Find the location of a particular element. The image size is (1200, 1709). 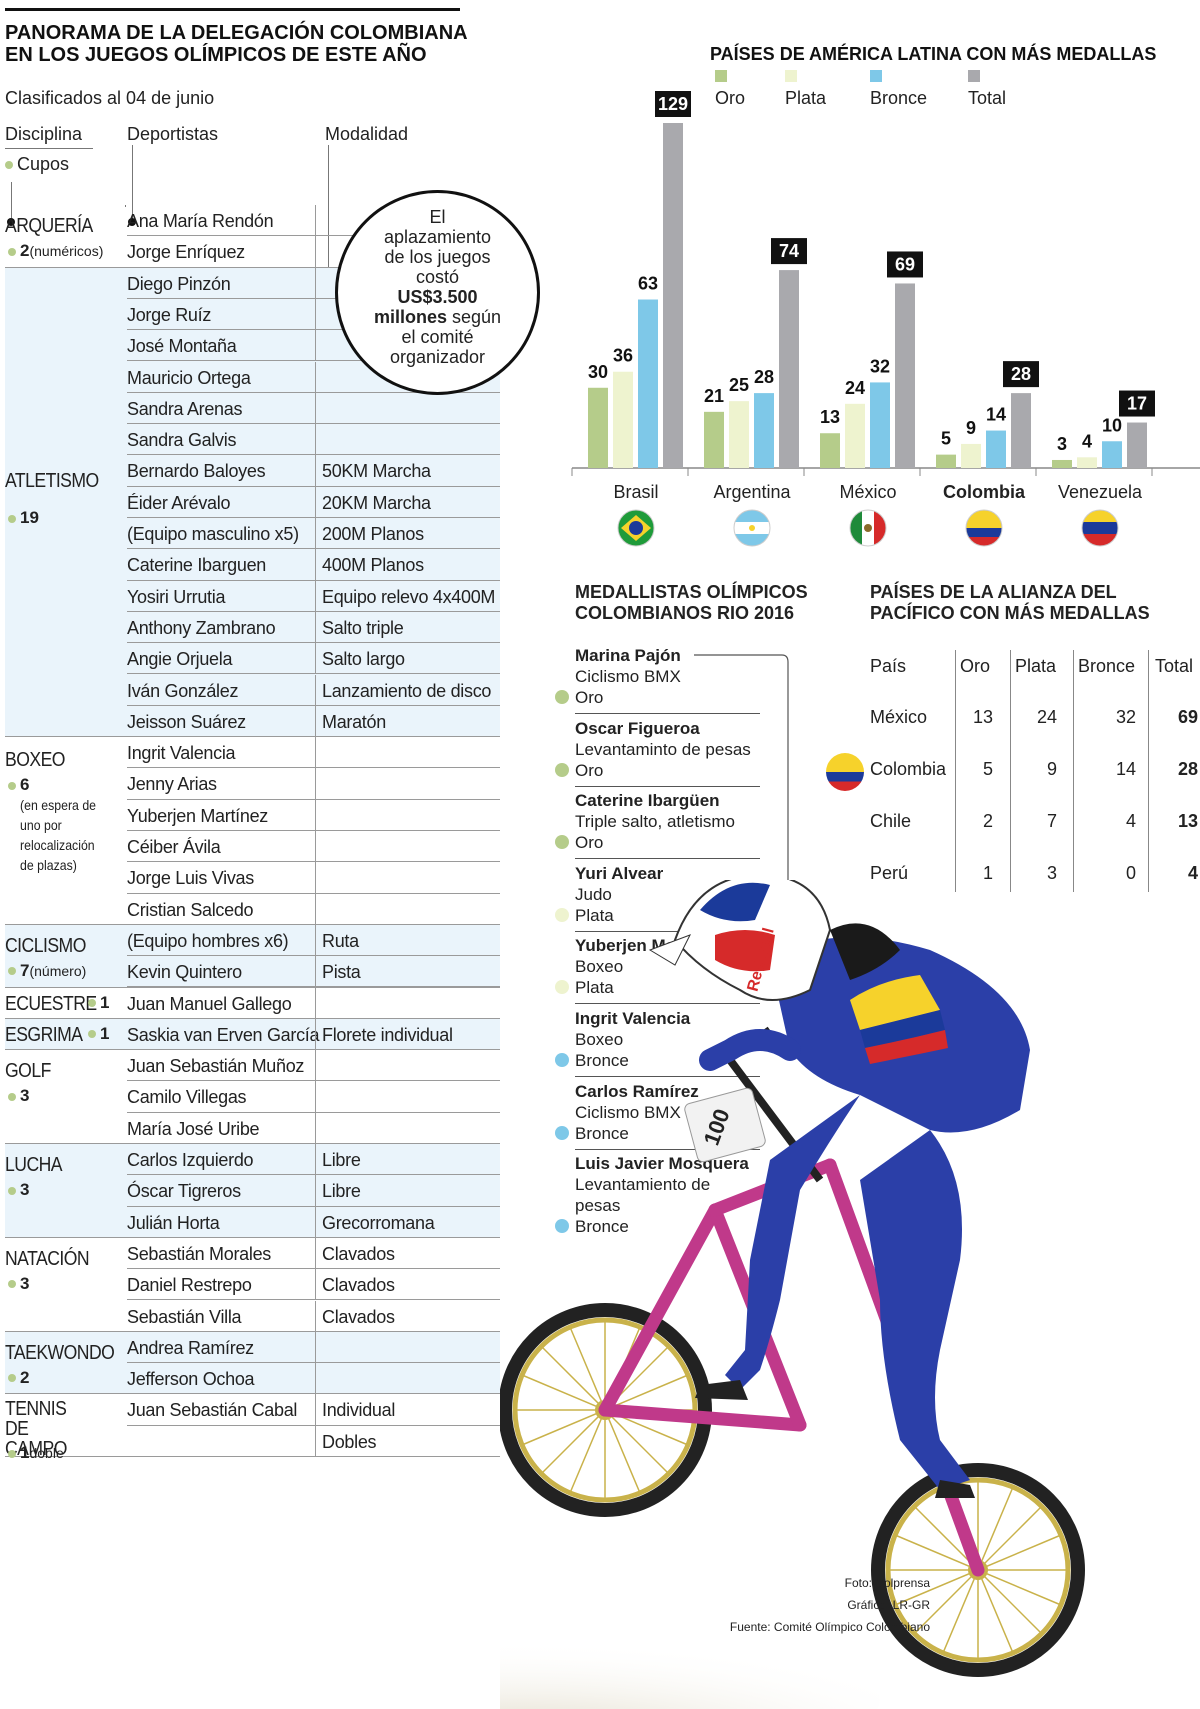

pacific-cell-pais: Perú is located at coordinates (889, 873).